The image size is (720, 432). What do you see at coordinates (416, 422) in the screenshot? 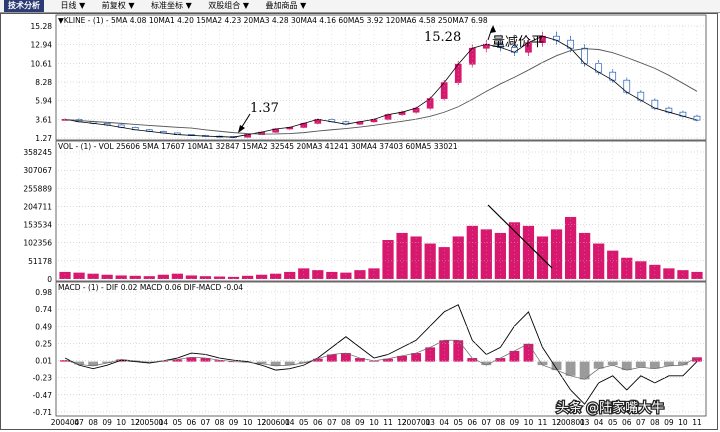
I see `x-tick-label: 200701` at bounding box center [416, 422].